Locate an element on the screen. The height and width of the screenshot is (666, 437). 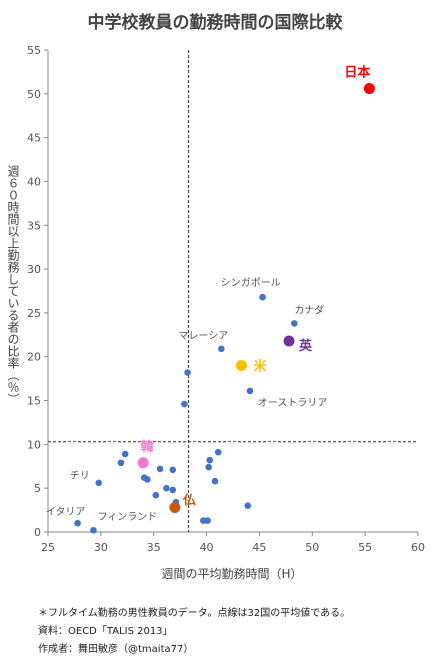
x-tick-label: 60 is located at coordinates (418, 547).